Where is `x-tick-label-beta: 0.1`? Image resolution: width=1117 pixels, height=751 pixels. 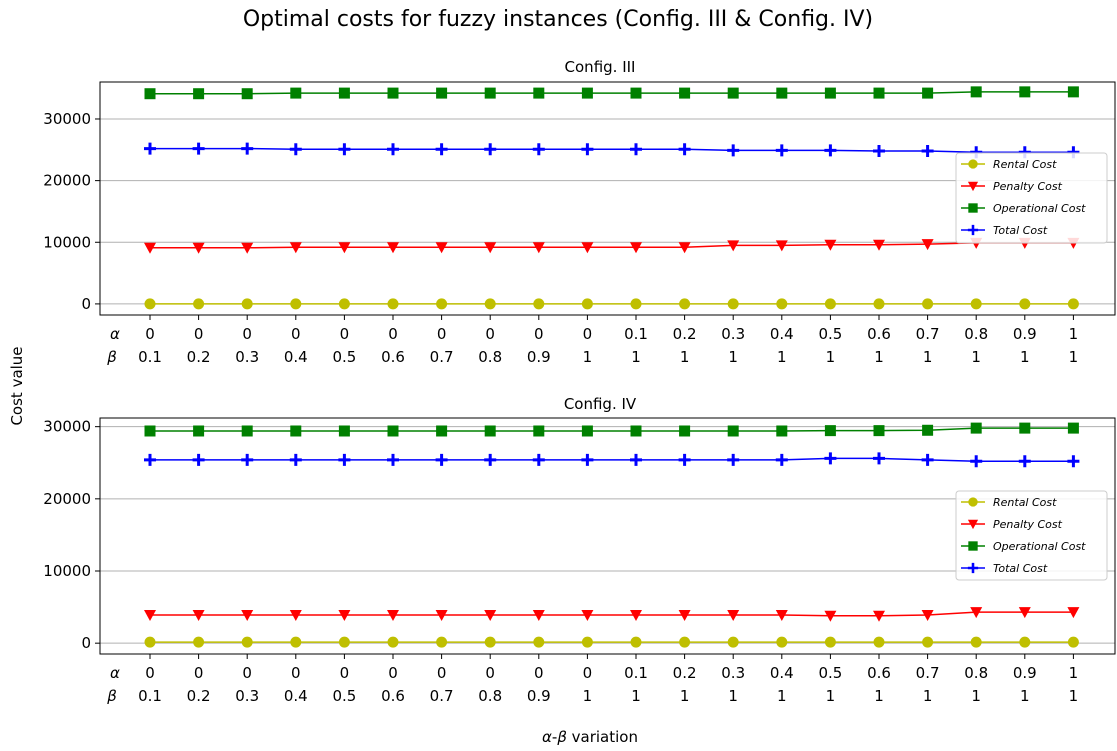
x-tick-label-beta: 0.1 is located at coordinates (150, 357).